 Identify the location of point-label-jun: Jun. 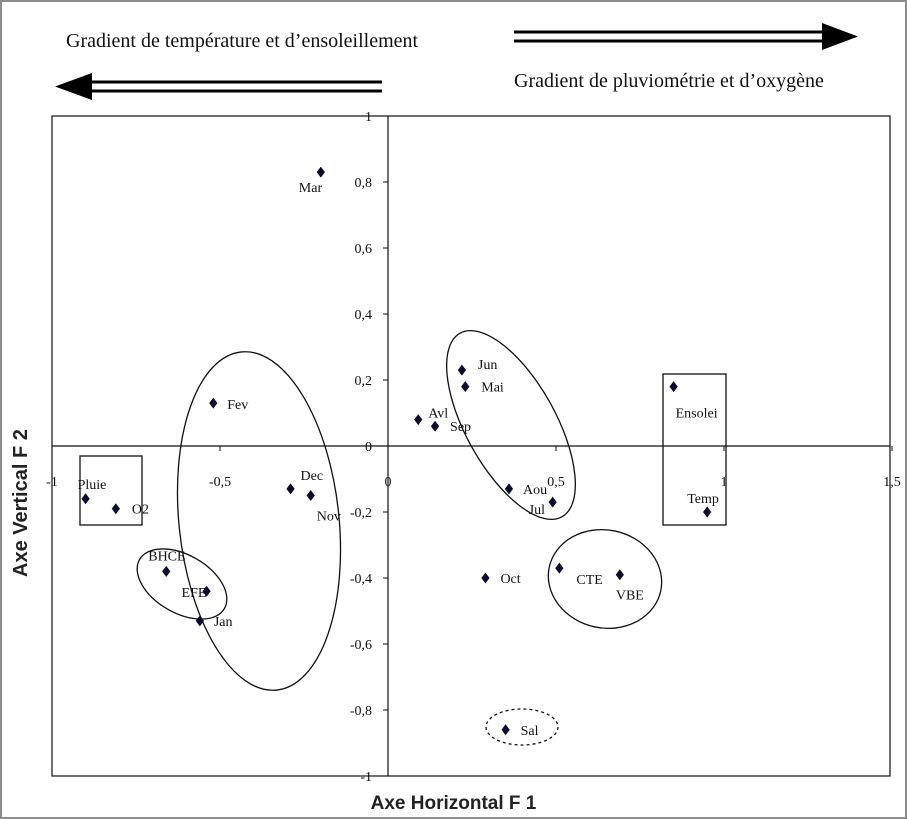
(487, 365).